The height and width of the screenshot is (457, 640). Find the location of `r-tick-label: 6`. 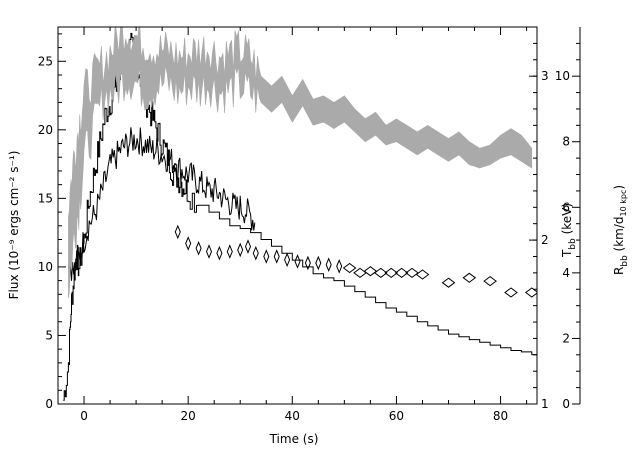

r-tick-label: 6 is located at coordinates (566, 207).